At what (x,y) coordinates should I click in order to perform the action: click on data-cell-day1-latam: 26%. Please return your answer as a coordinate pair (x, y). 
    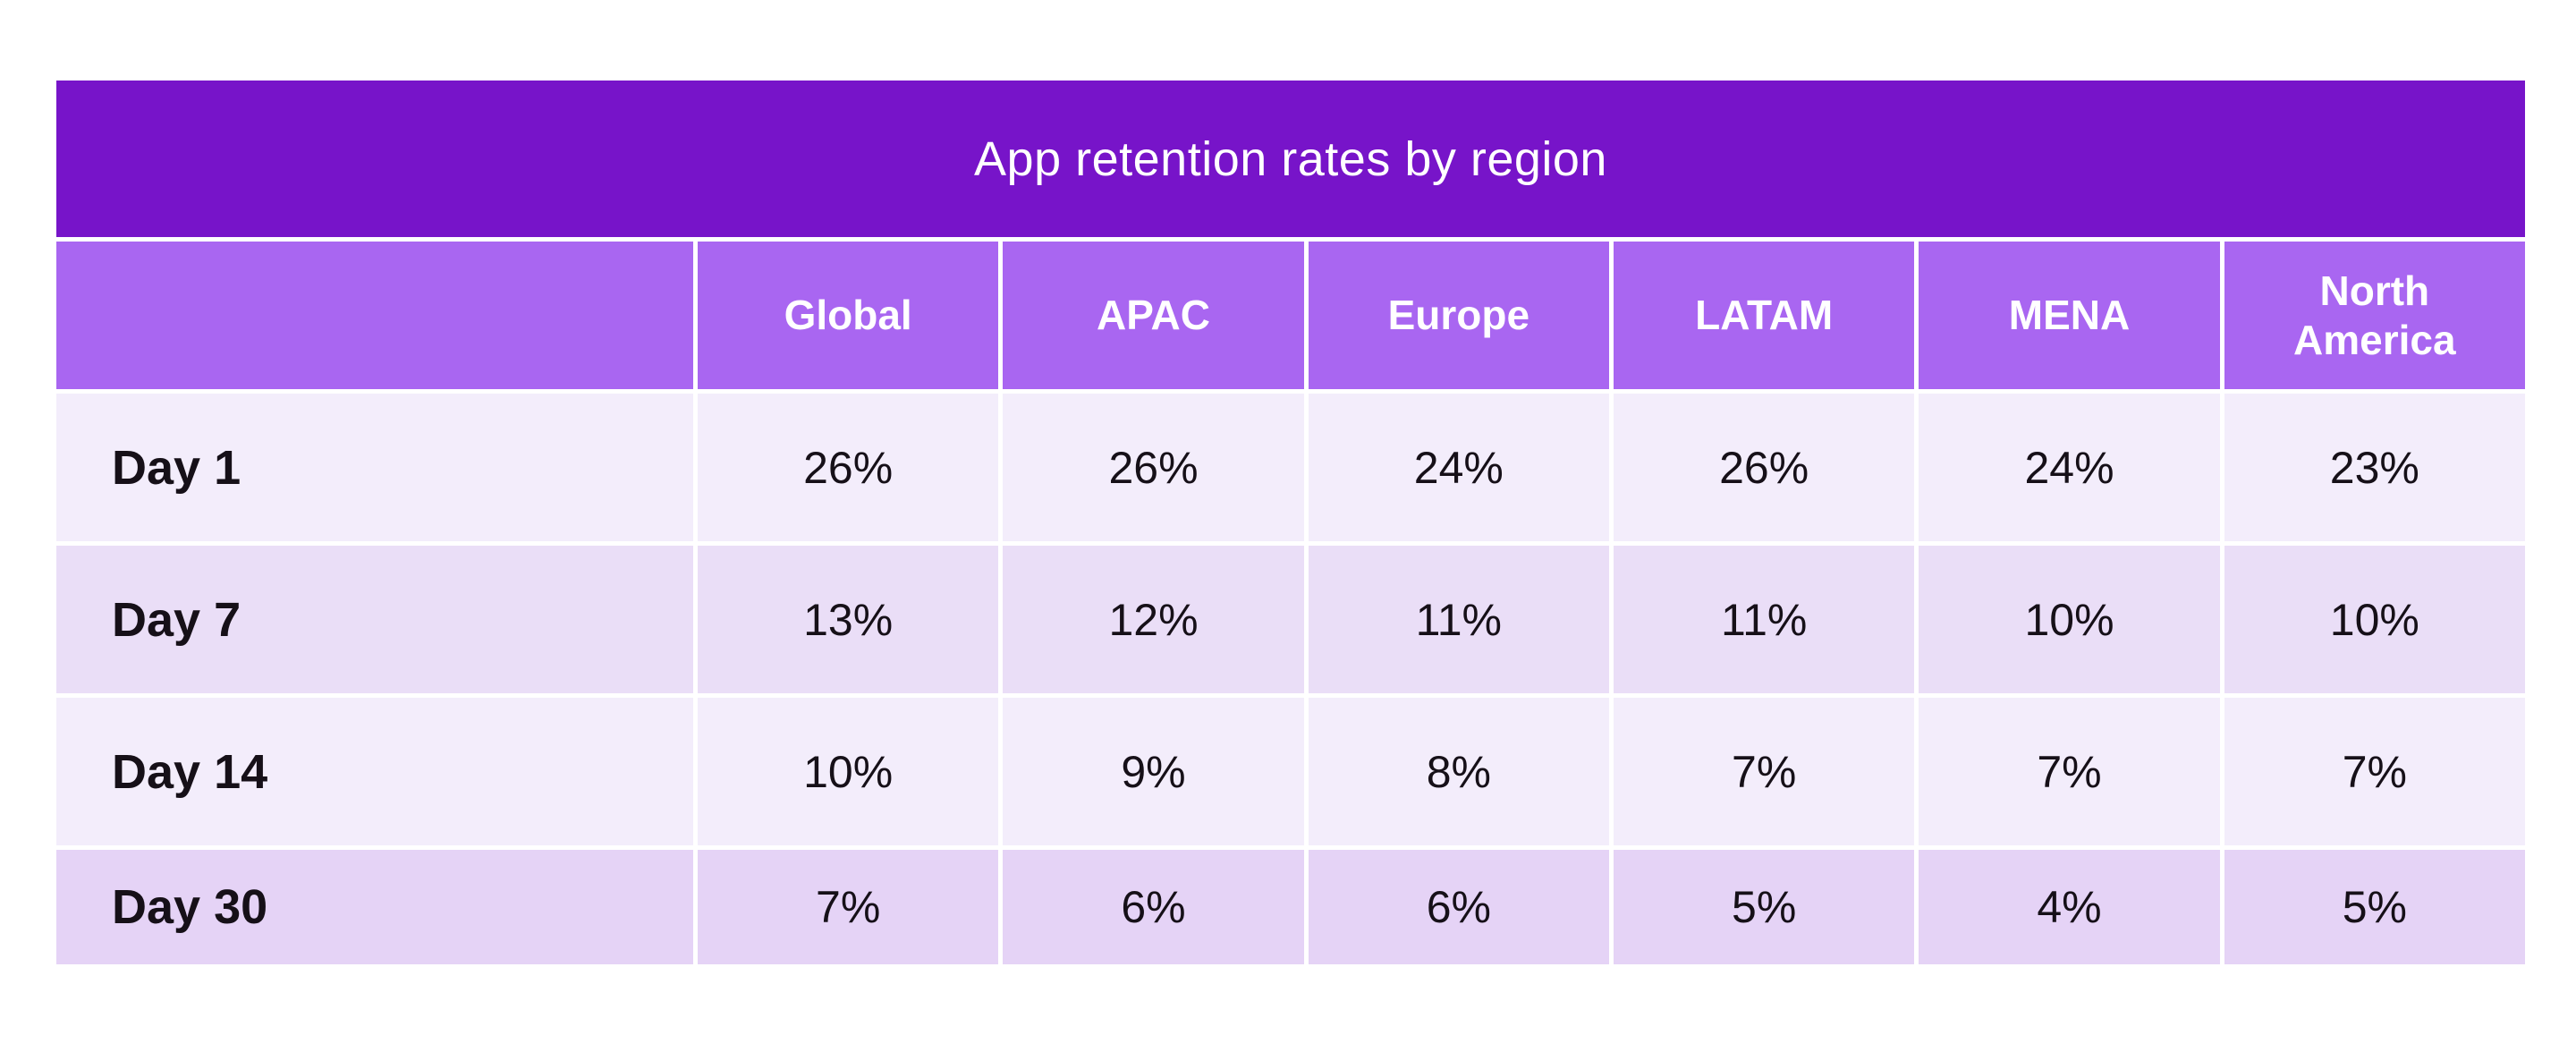
    Looking at the image, I should click on (1764, 467).